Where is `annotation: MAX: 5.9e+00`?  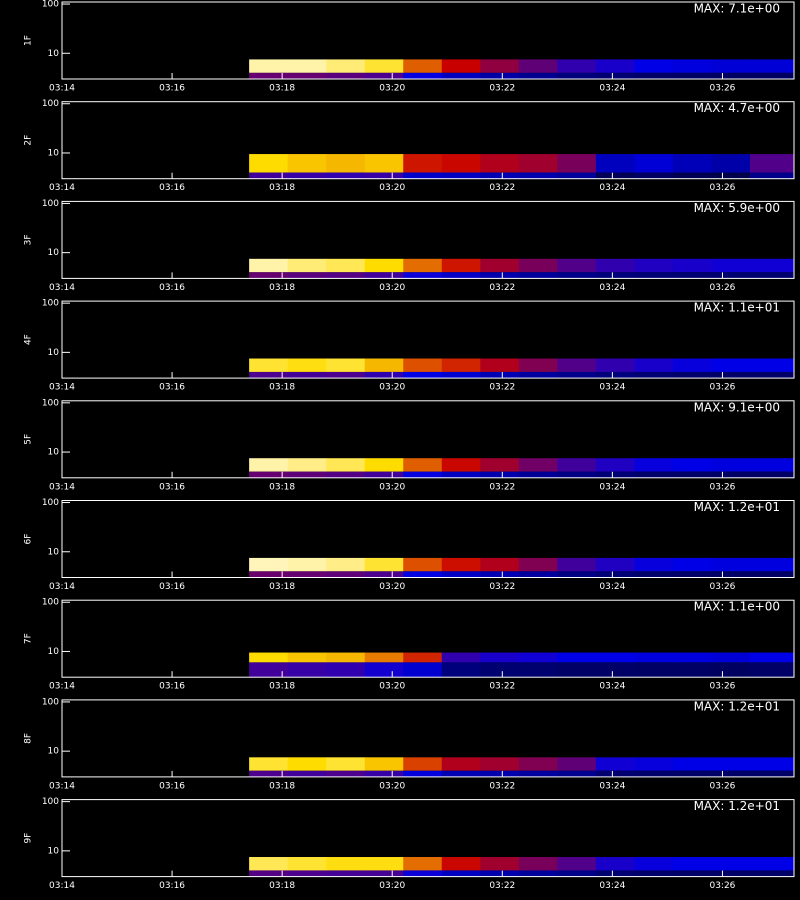 annotation: MAX: 5.9e+00 is located at coordinates (737, 208).